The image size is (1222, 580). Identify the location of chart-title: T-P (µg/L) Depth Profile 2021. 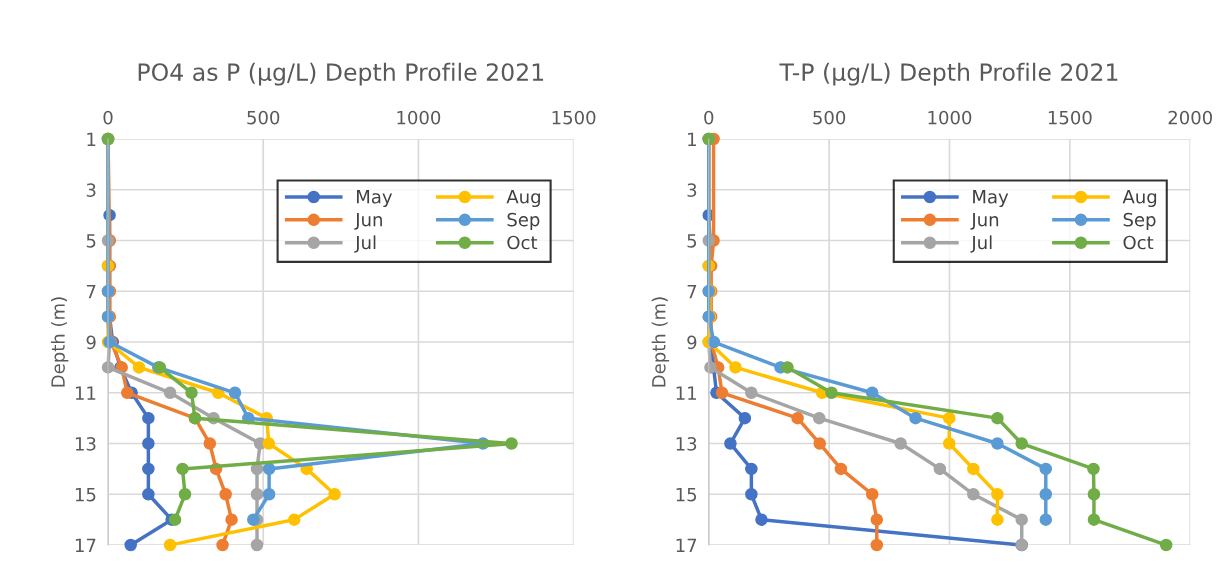
(948, 74).